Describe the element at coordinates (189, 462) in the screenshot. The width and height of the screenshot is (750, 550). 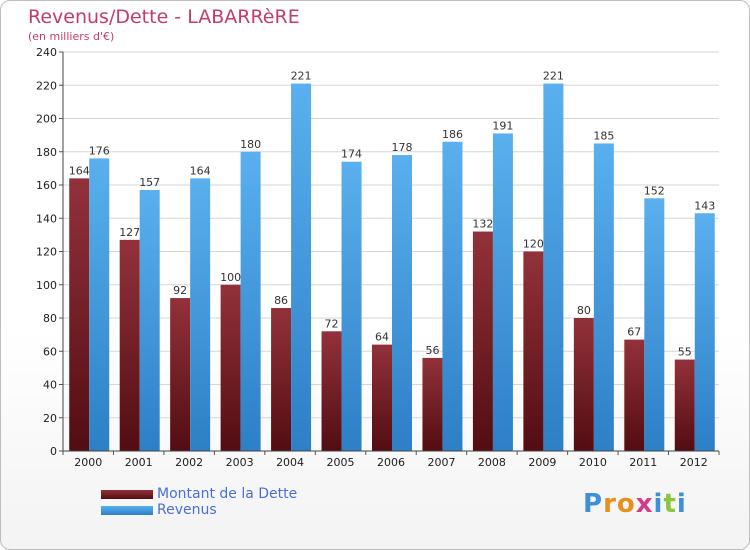
I see `x-tick-label: 2002` at that location.